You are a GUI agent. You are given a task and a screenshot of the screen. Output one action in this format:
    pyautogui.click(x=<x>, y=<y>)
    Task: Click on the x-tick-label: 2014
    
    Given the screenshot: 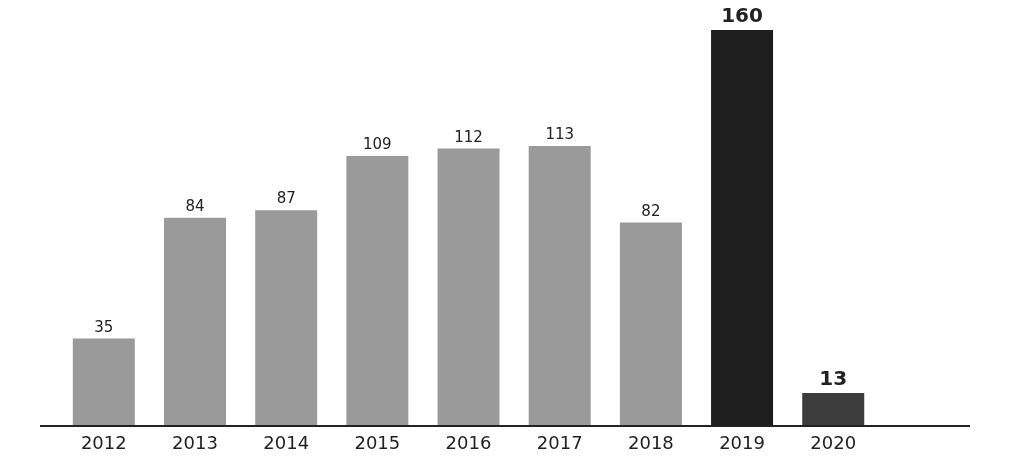 What is the action you would take?
    pyautogui.click(x=286, y=442)
    